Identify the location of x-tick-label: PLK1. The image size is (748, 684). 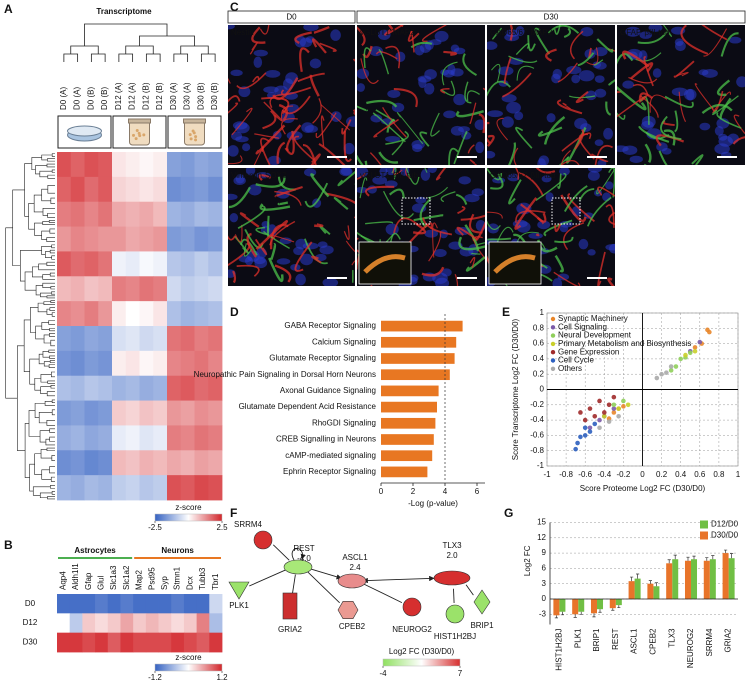
(577, 638).